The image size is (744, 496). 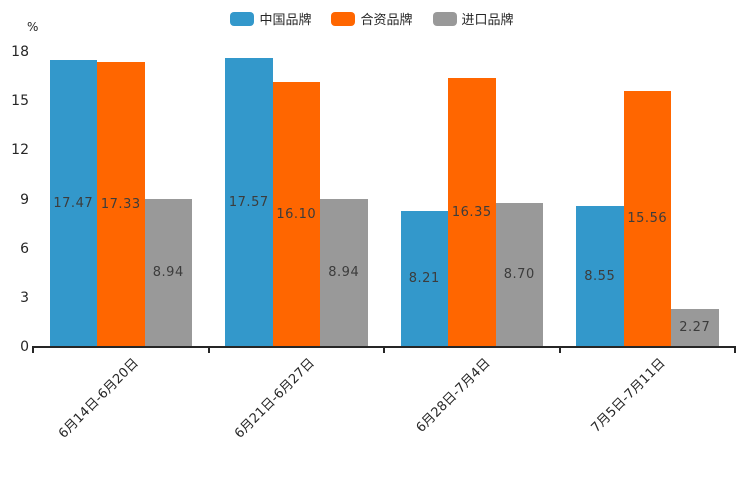 I want to click on bar-value-label: 8.55, so click(x=600, y=276).